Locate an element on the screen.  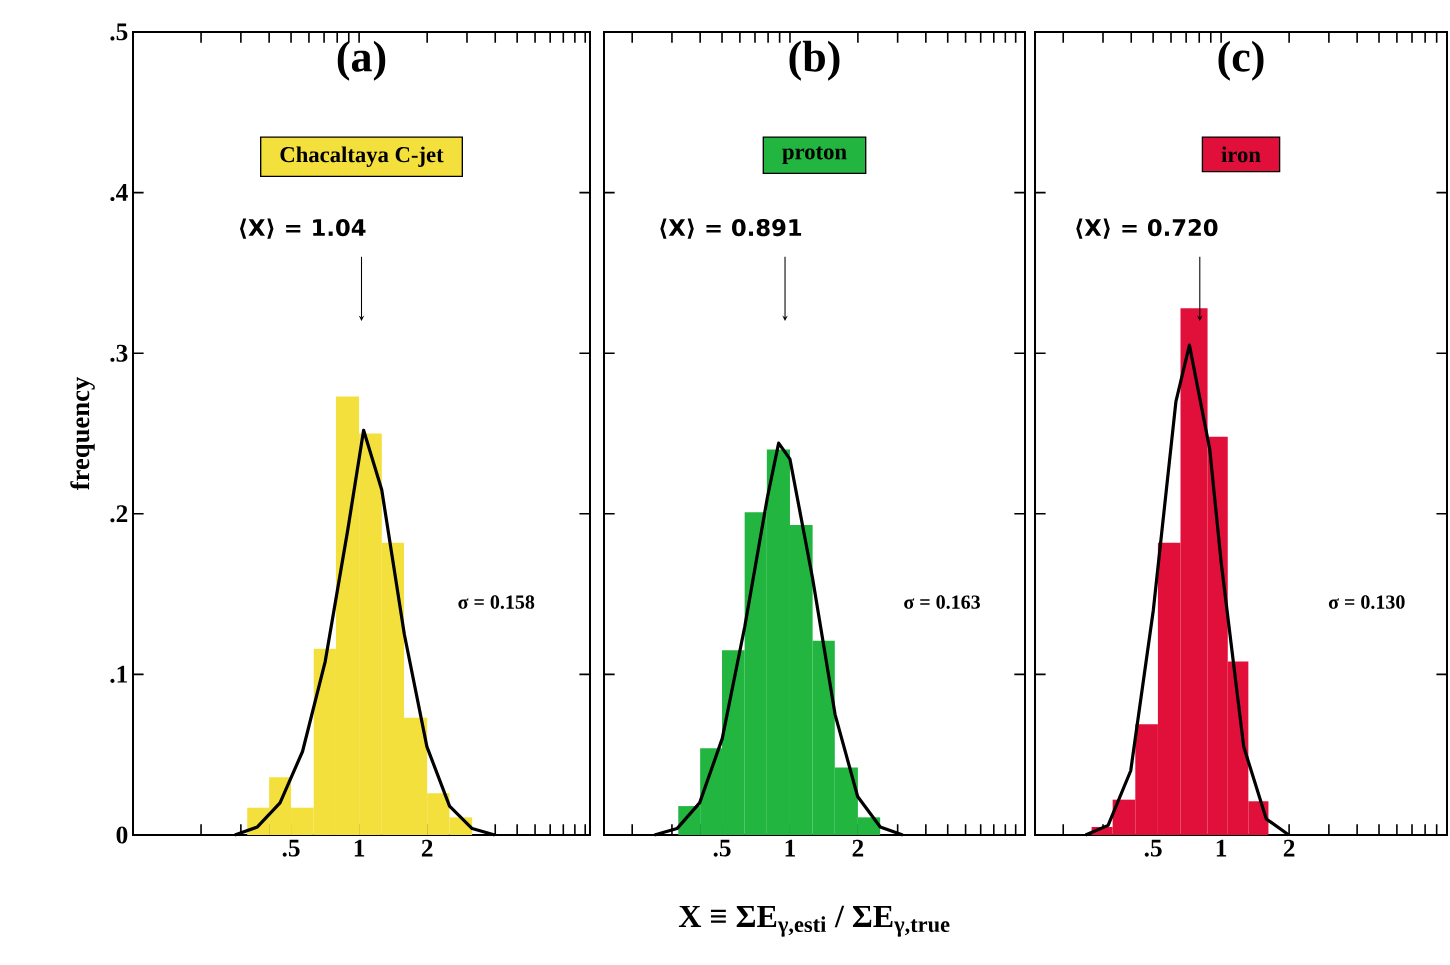
y-tick-label: .5 is located at coordinates (119, 32).